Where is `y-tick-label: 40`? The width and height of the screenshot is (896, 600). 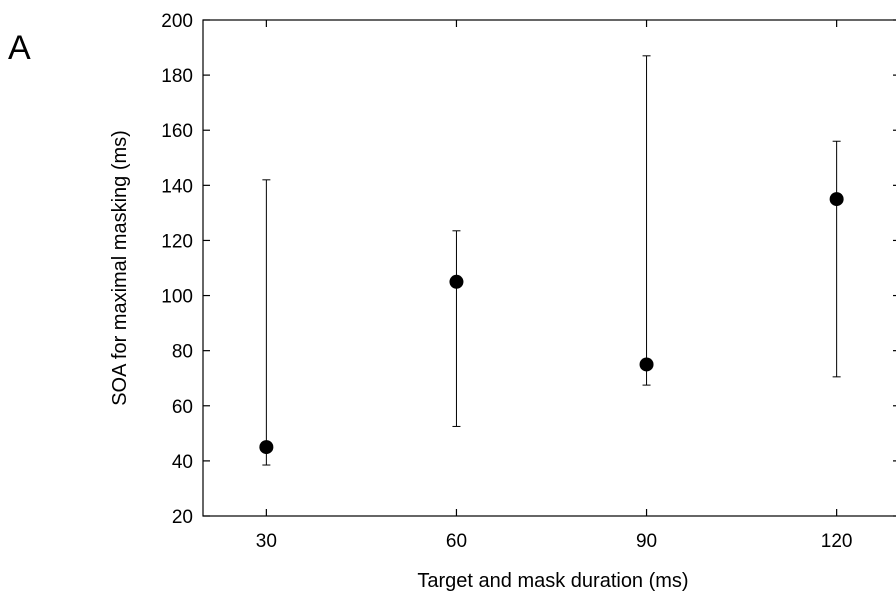
y-tick-label: 40 is located at coordinates (182, 462).